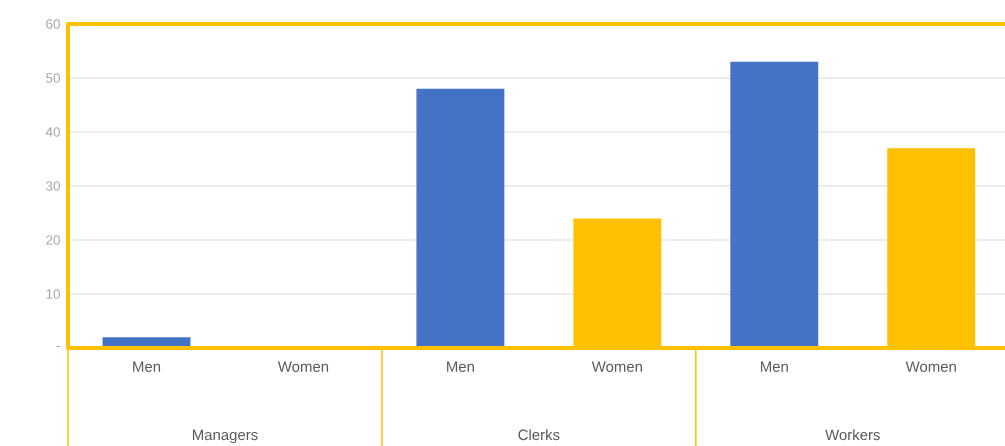 Image resolution: width=1005 pixels, height=446 pixels. I want to click on y-tick-label: 30, so click(53, 186).